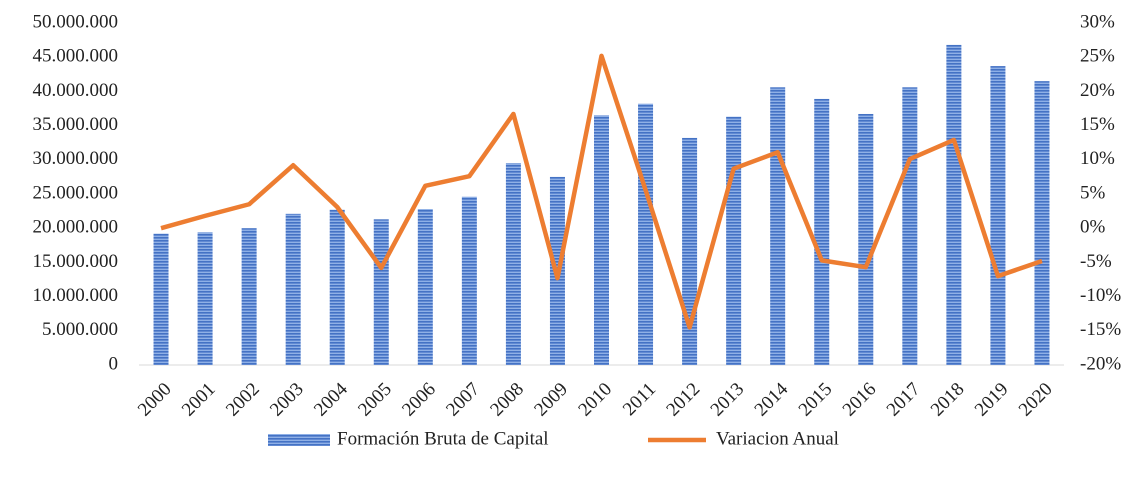 Image resolution: width=1135 pixels, height=481 pixels. I want to click on y-tick-label: 35.000.000, so click(76, 124).